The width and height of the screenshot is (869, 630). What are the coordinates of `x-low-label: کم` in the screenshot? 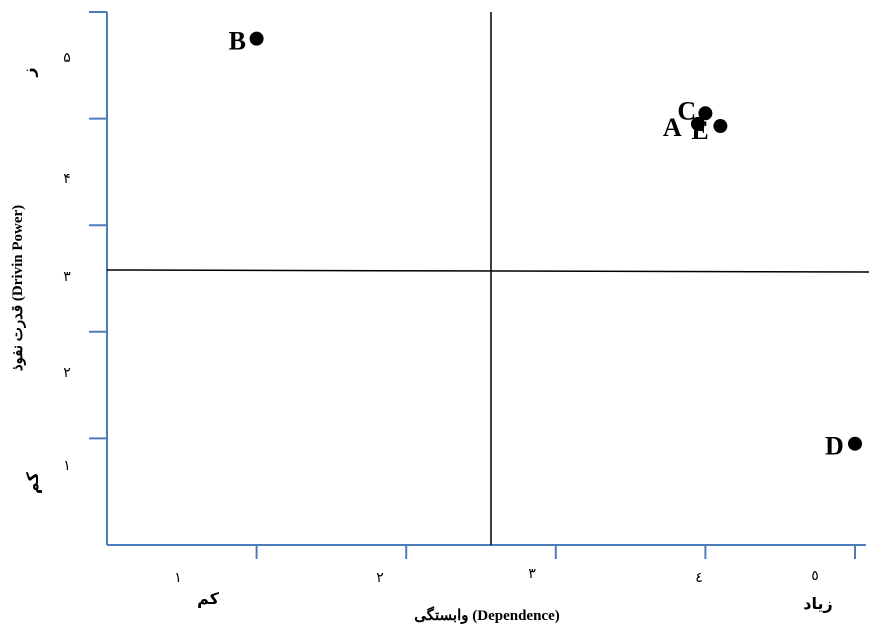 It's located at (208, 598).